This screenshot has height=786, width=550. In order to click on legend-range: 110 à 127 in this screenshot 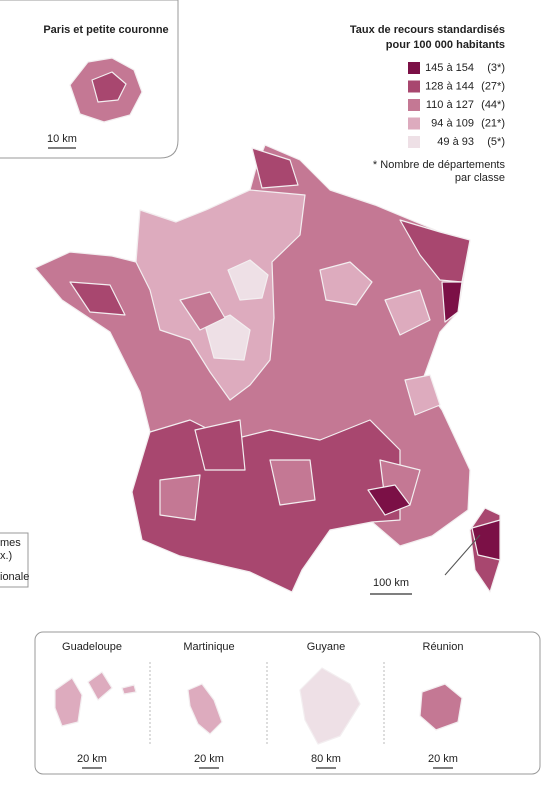, I will do `click(450, 105)`.